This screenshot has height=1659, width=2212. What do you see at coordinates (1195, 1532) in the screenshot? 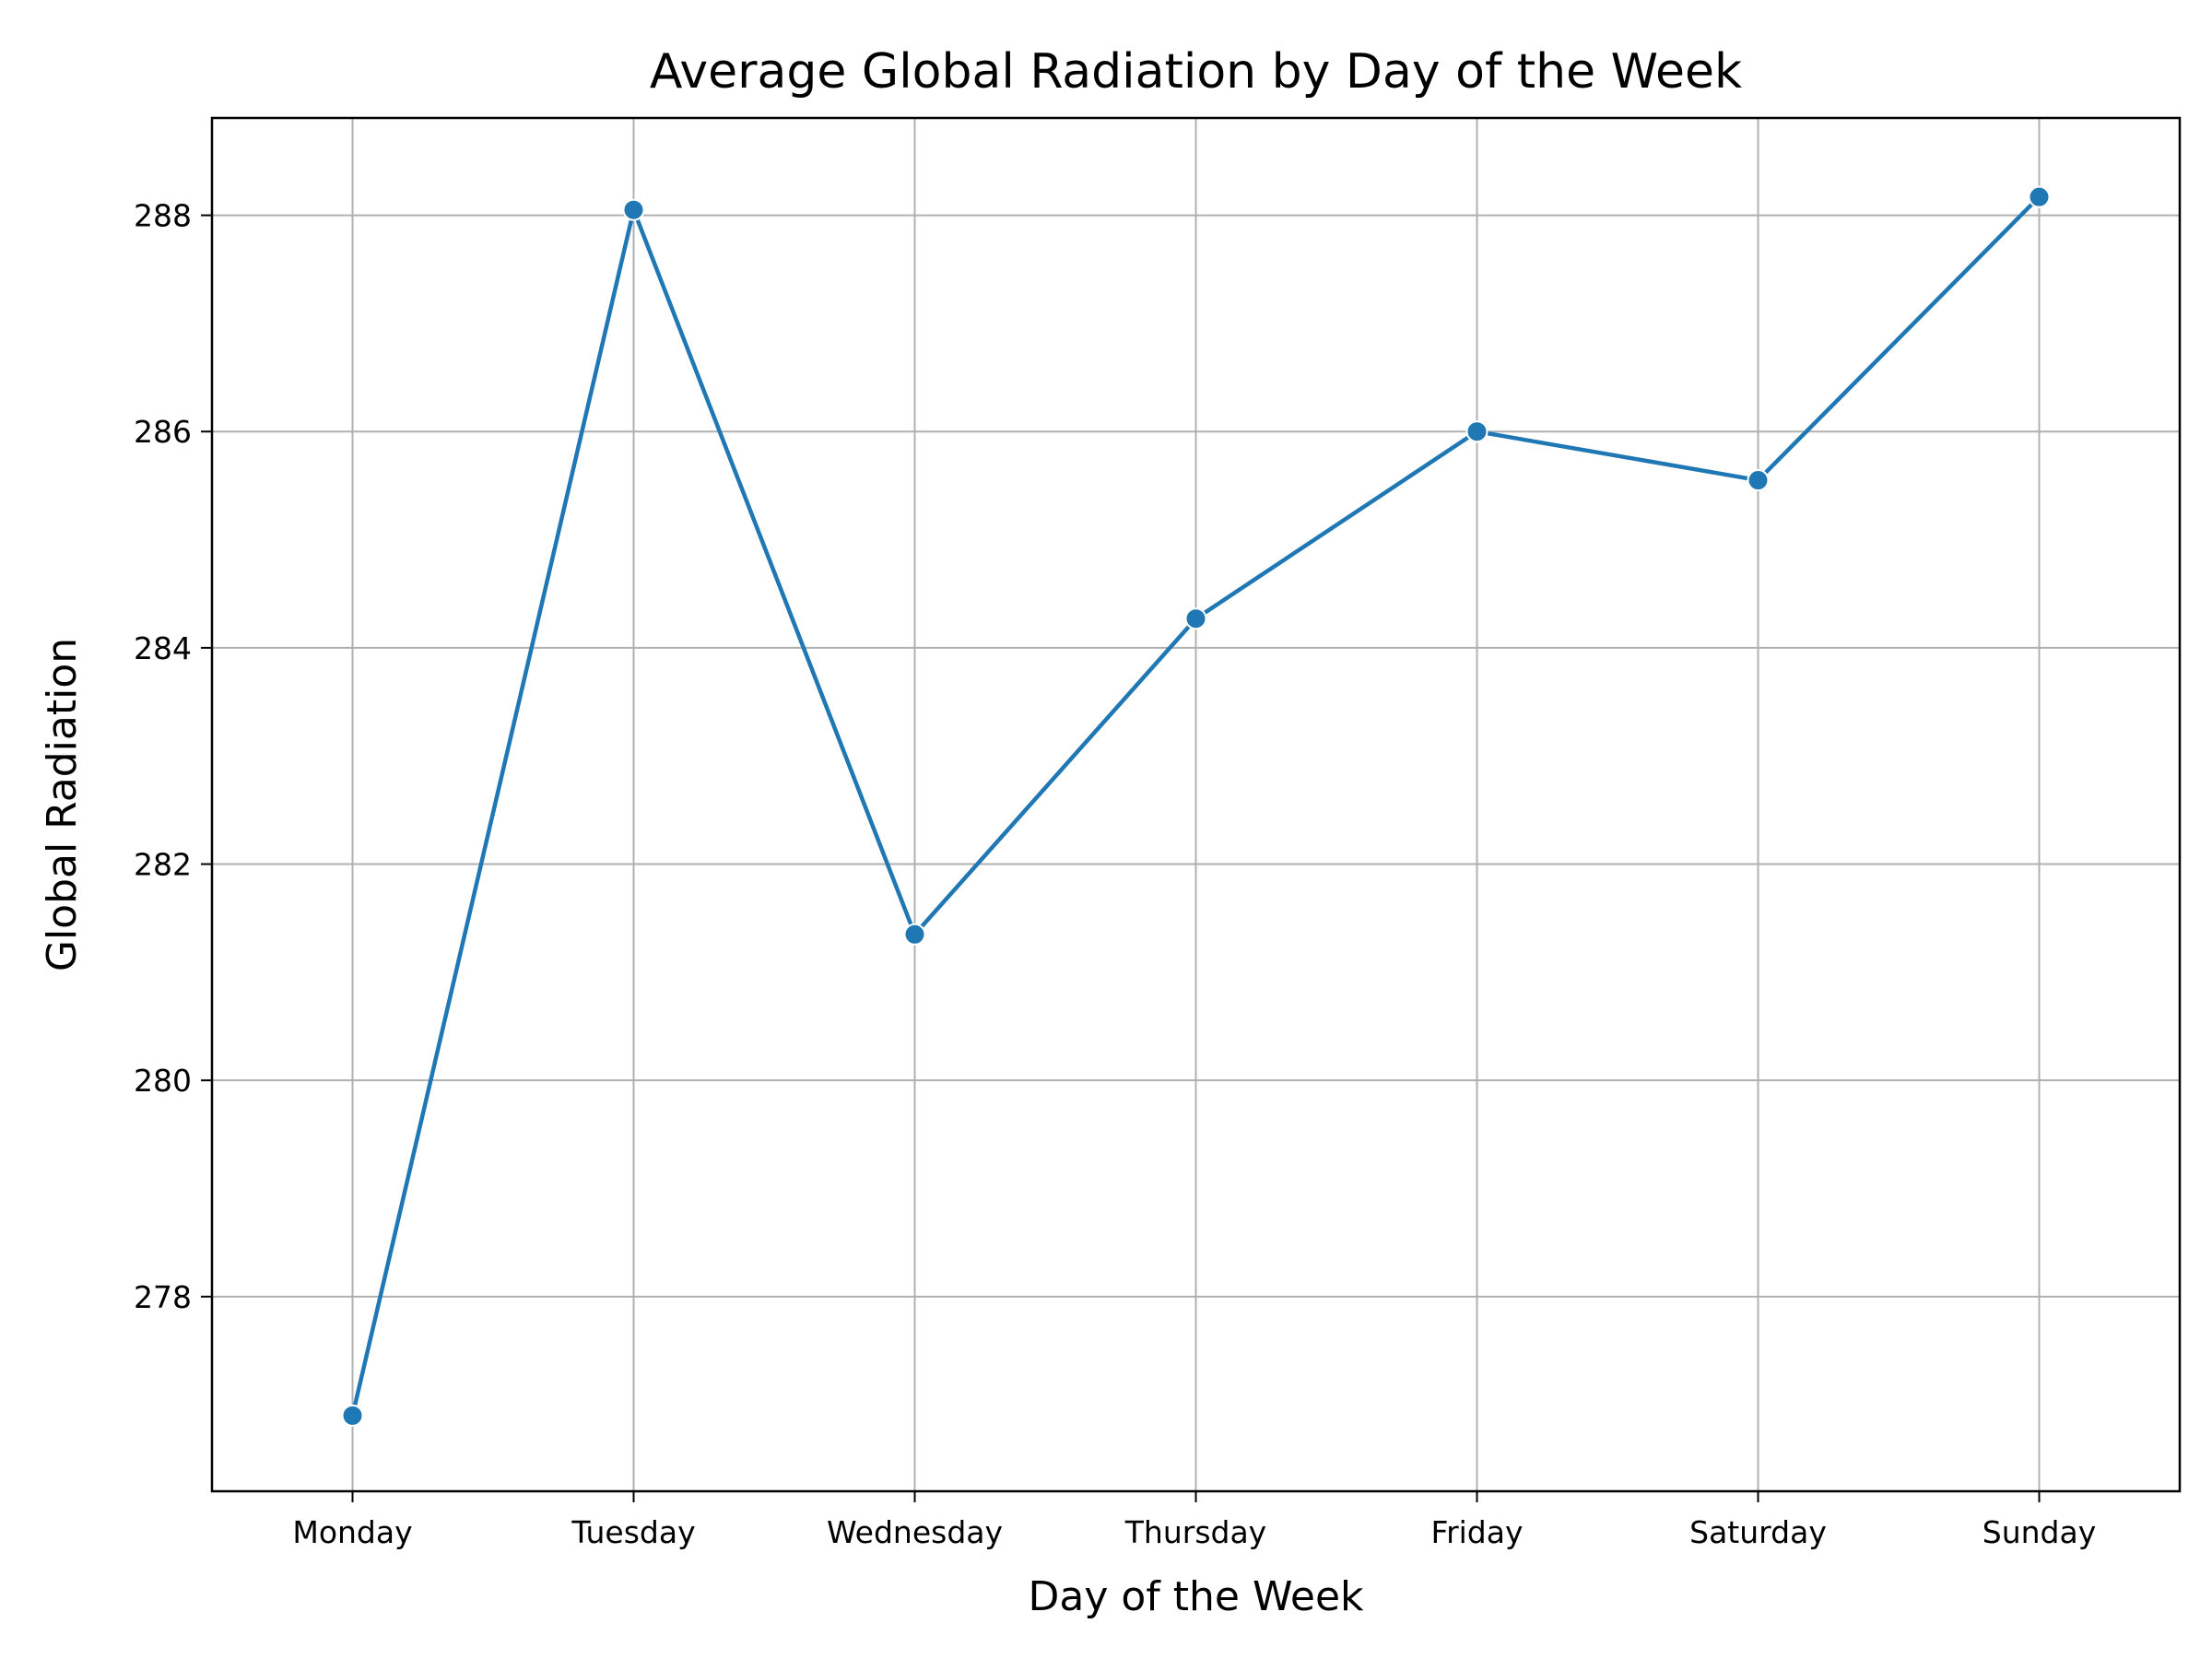
I see `x-tick-label-thursday: Thursday` at bounding box center [1195, 1532].